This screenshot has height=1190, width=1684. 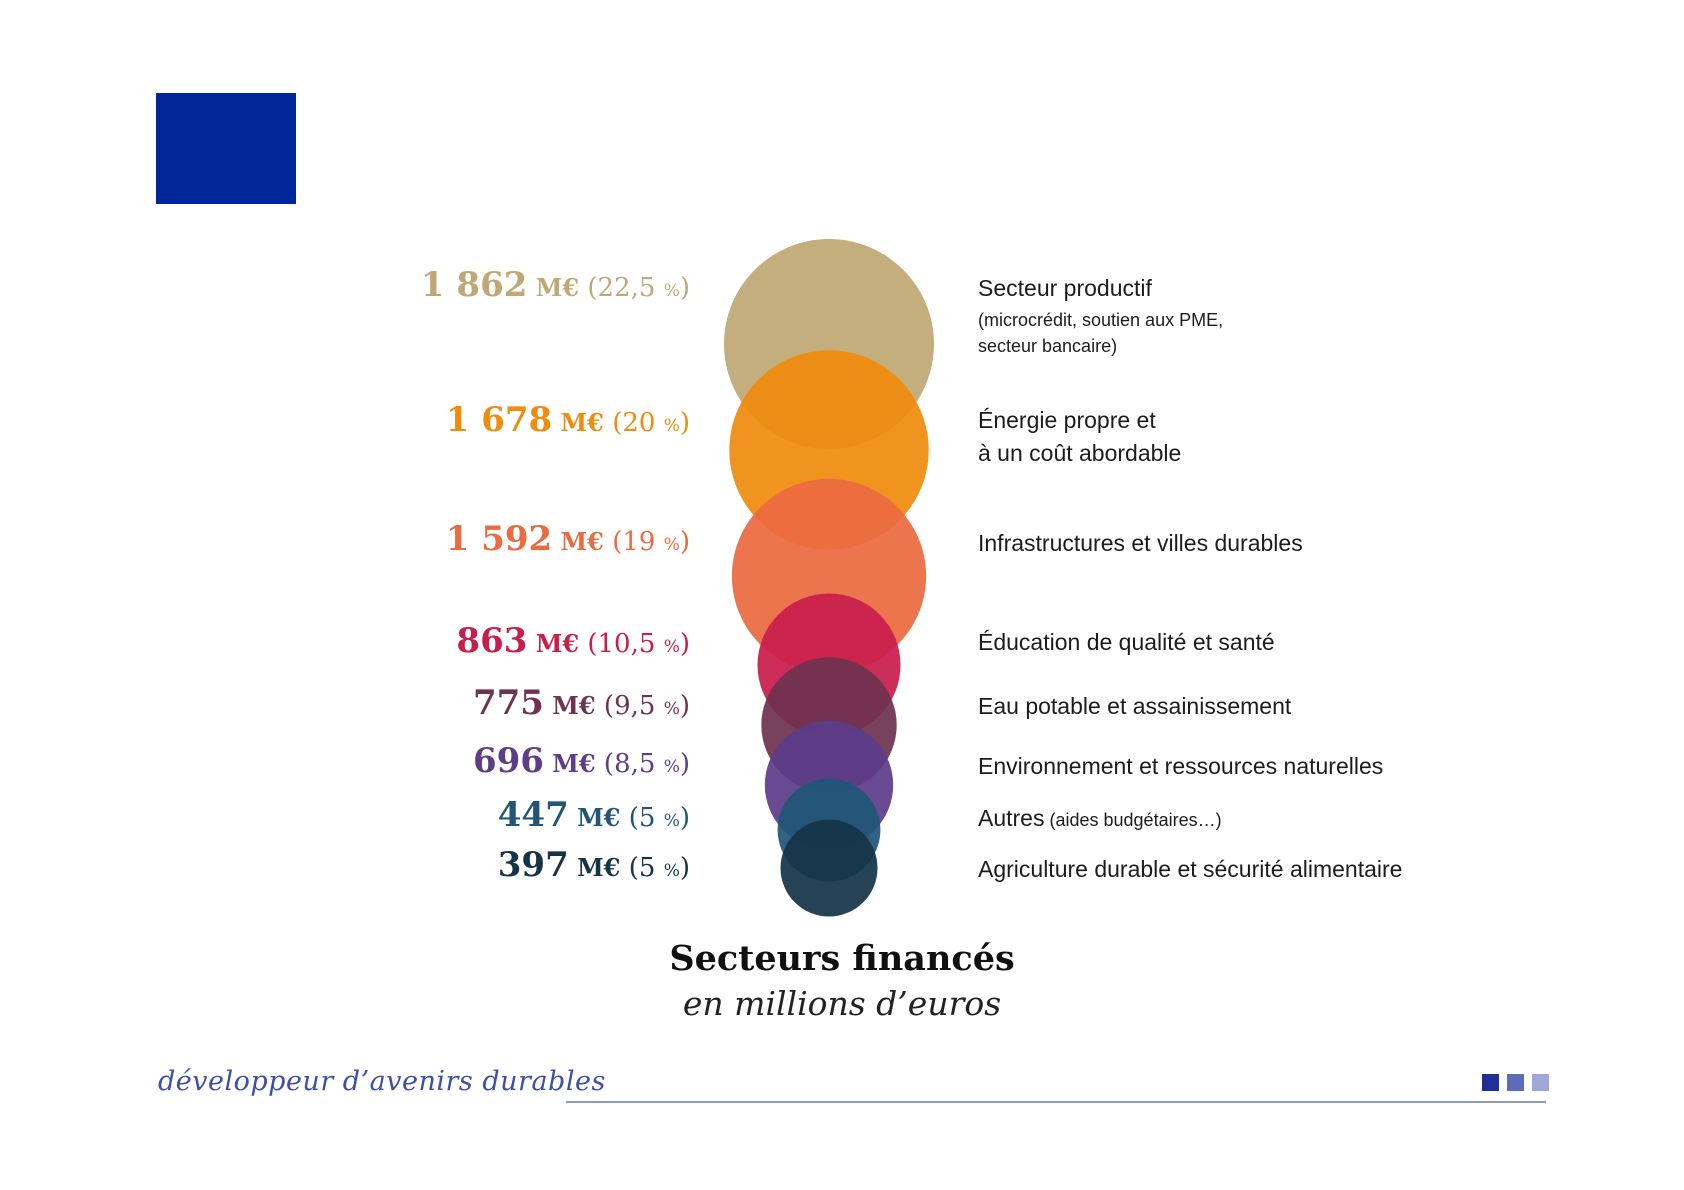 What do you see at coordinates (568, 539) in the screenshot?
I see `value-label-3: 1 592 M€ (19 %)` at bounding box center [568, 539].